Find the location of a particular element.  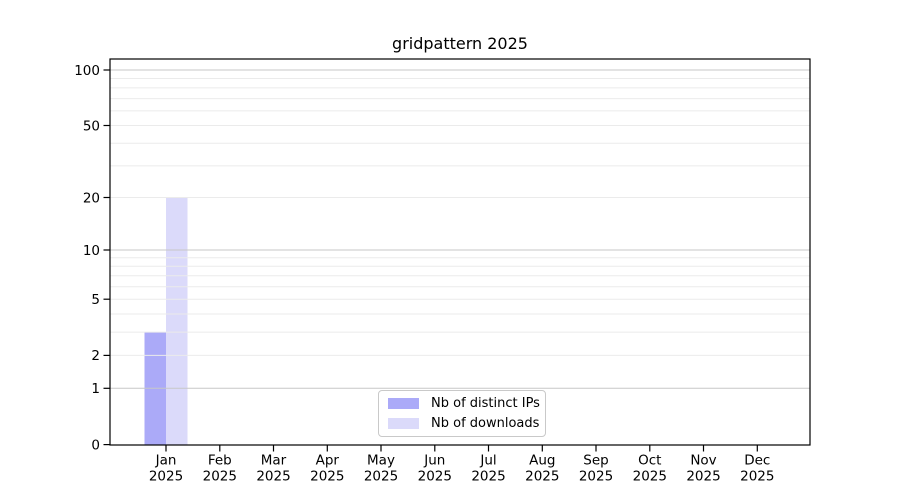

legend-item-downloads: Nb of downloads is located at coordinates (466, 423).